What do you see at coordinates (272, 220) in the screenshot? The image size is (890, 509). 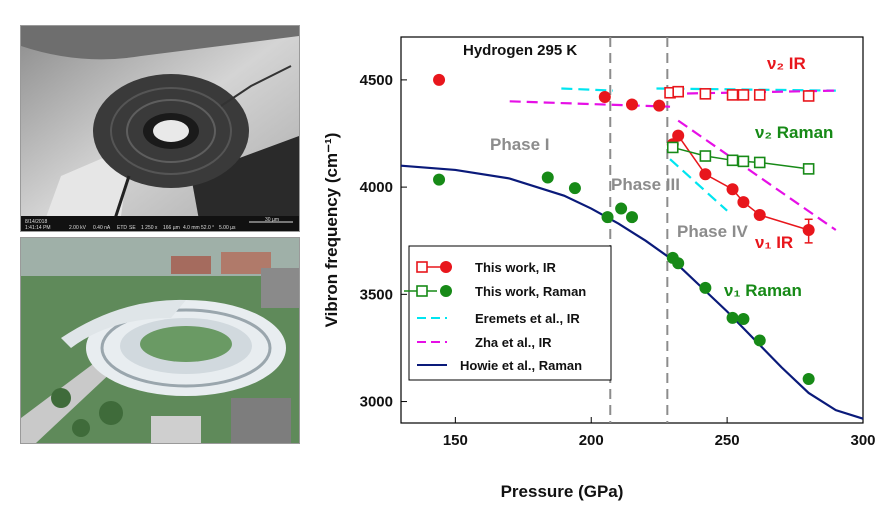 I see `sem-scale-label: 30 µm` at bounding box center [272, 220].